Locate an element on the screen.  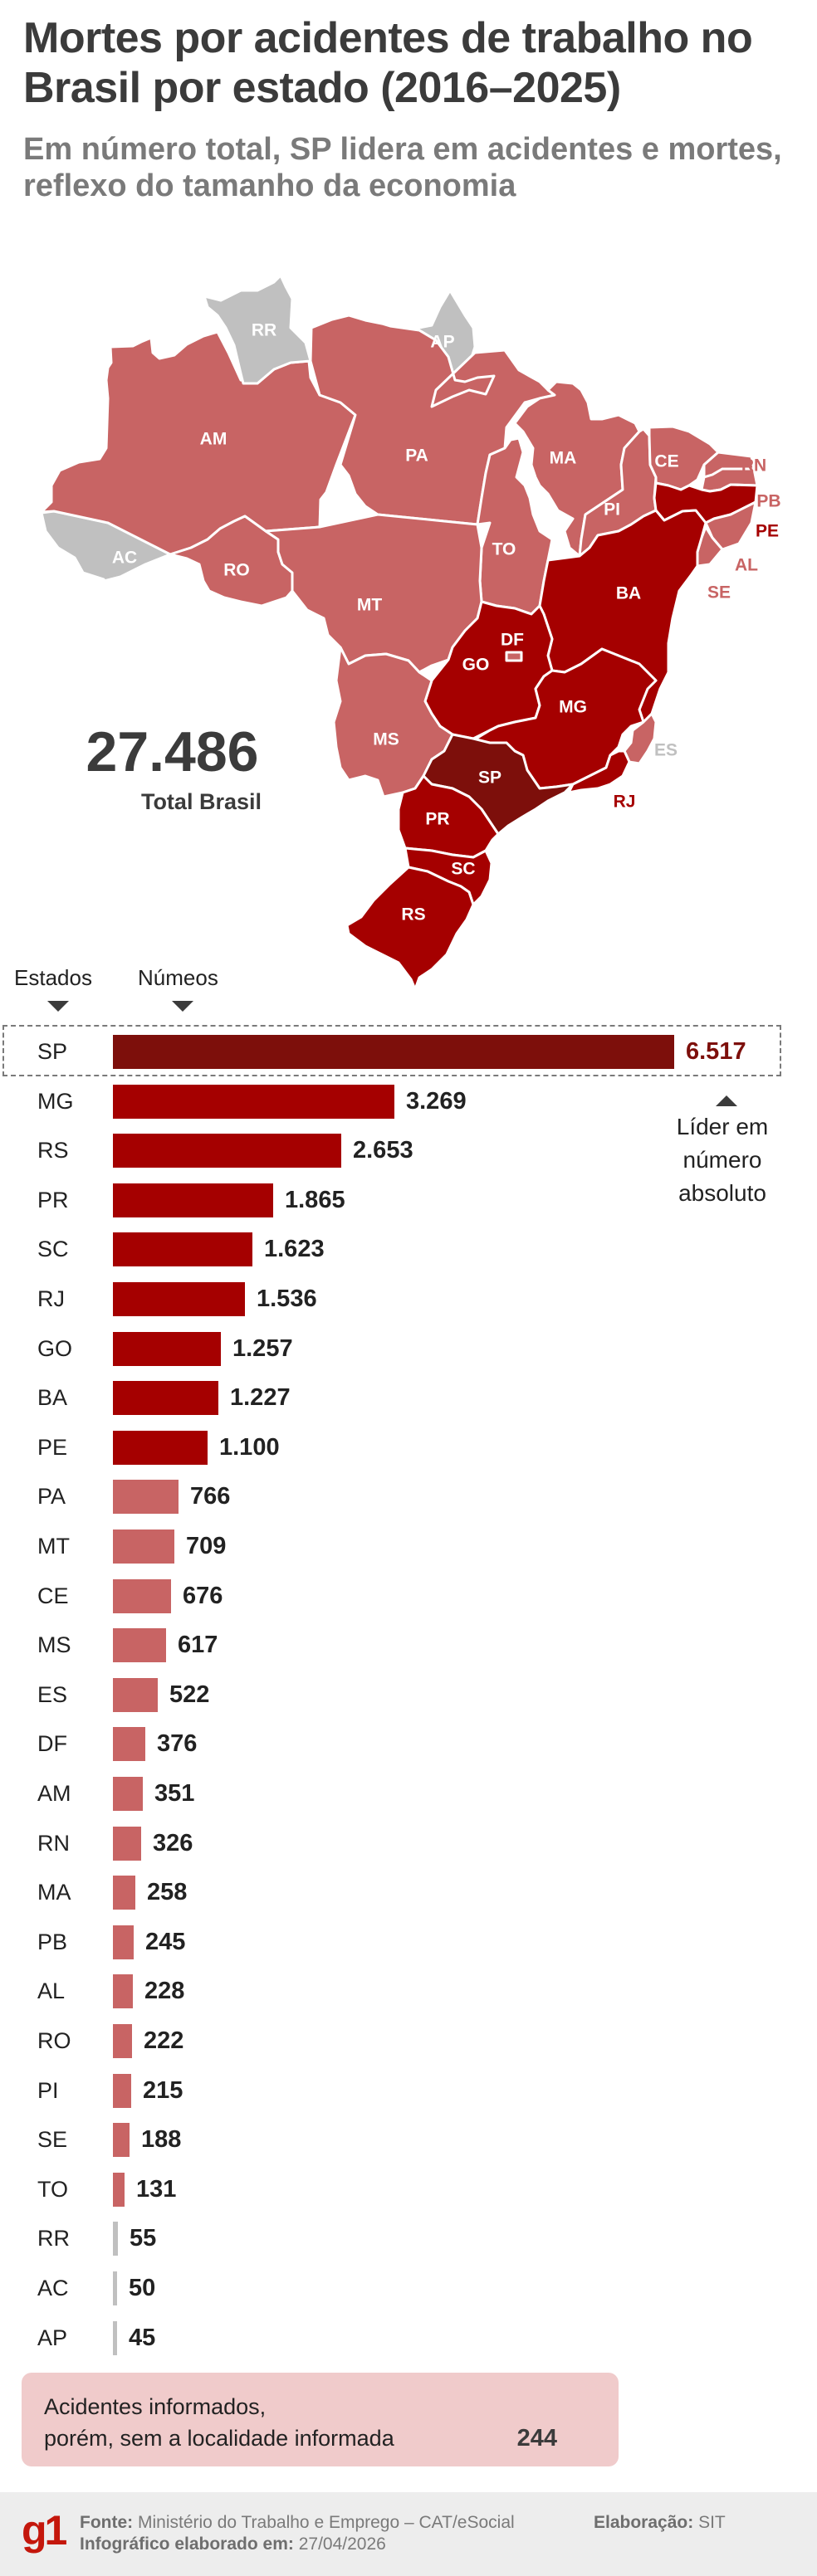
bar-state-label: SC is located at coordinates (53, 1250).